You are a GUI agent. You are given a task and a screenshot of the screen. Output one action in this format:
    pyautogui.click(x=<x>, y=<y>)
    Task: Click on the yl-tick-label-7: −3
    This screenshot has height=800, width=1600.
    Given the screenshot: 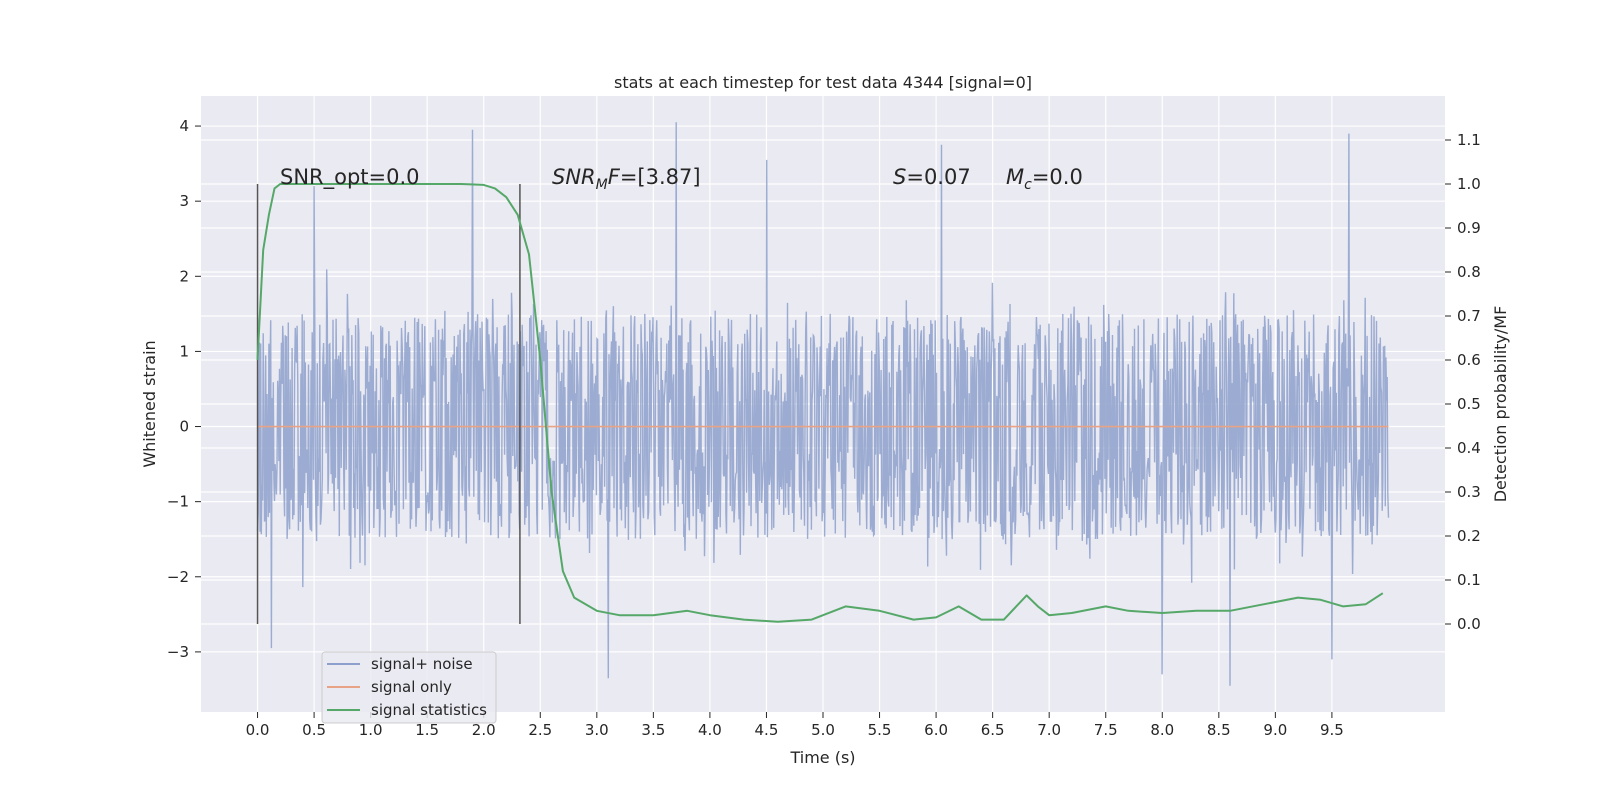 What is the action you would take?
    pyautogui.click(x=178, y=652)
    